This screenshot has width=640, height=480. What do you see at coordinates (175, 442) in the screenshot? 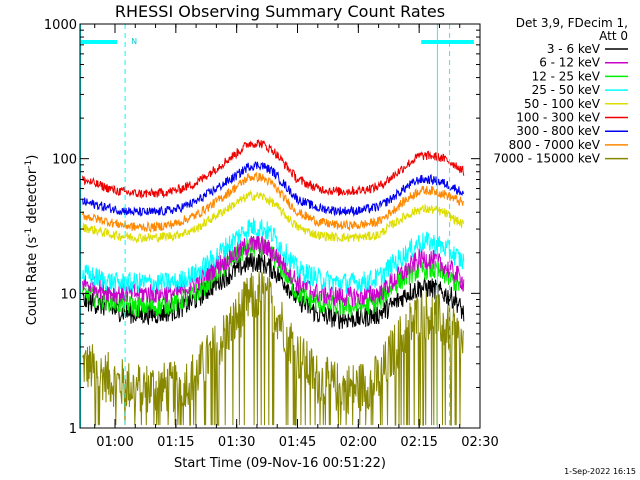
I see `x-tick-label: 01:15` at bounding box center [175, 442].